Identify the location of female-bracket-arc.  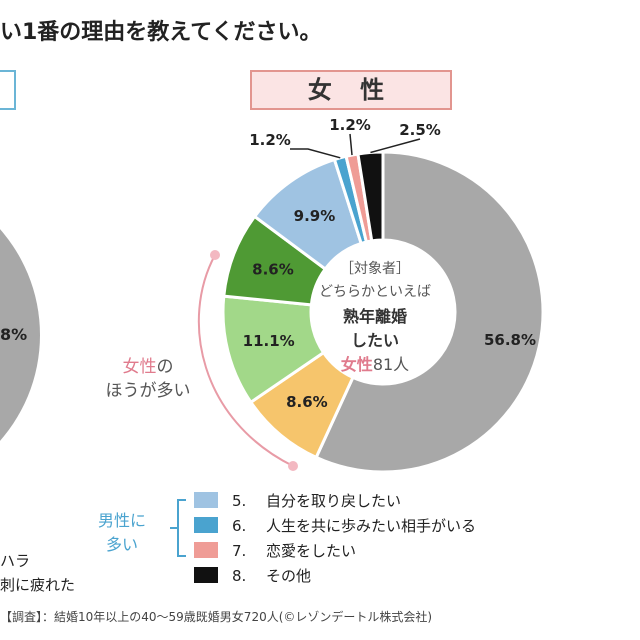
(245, 360).